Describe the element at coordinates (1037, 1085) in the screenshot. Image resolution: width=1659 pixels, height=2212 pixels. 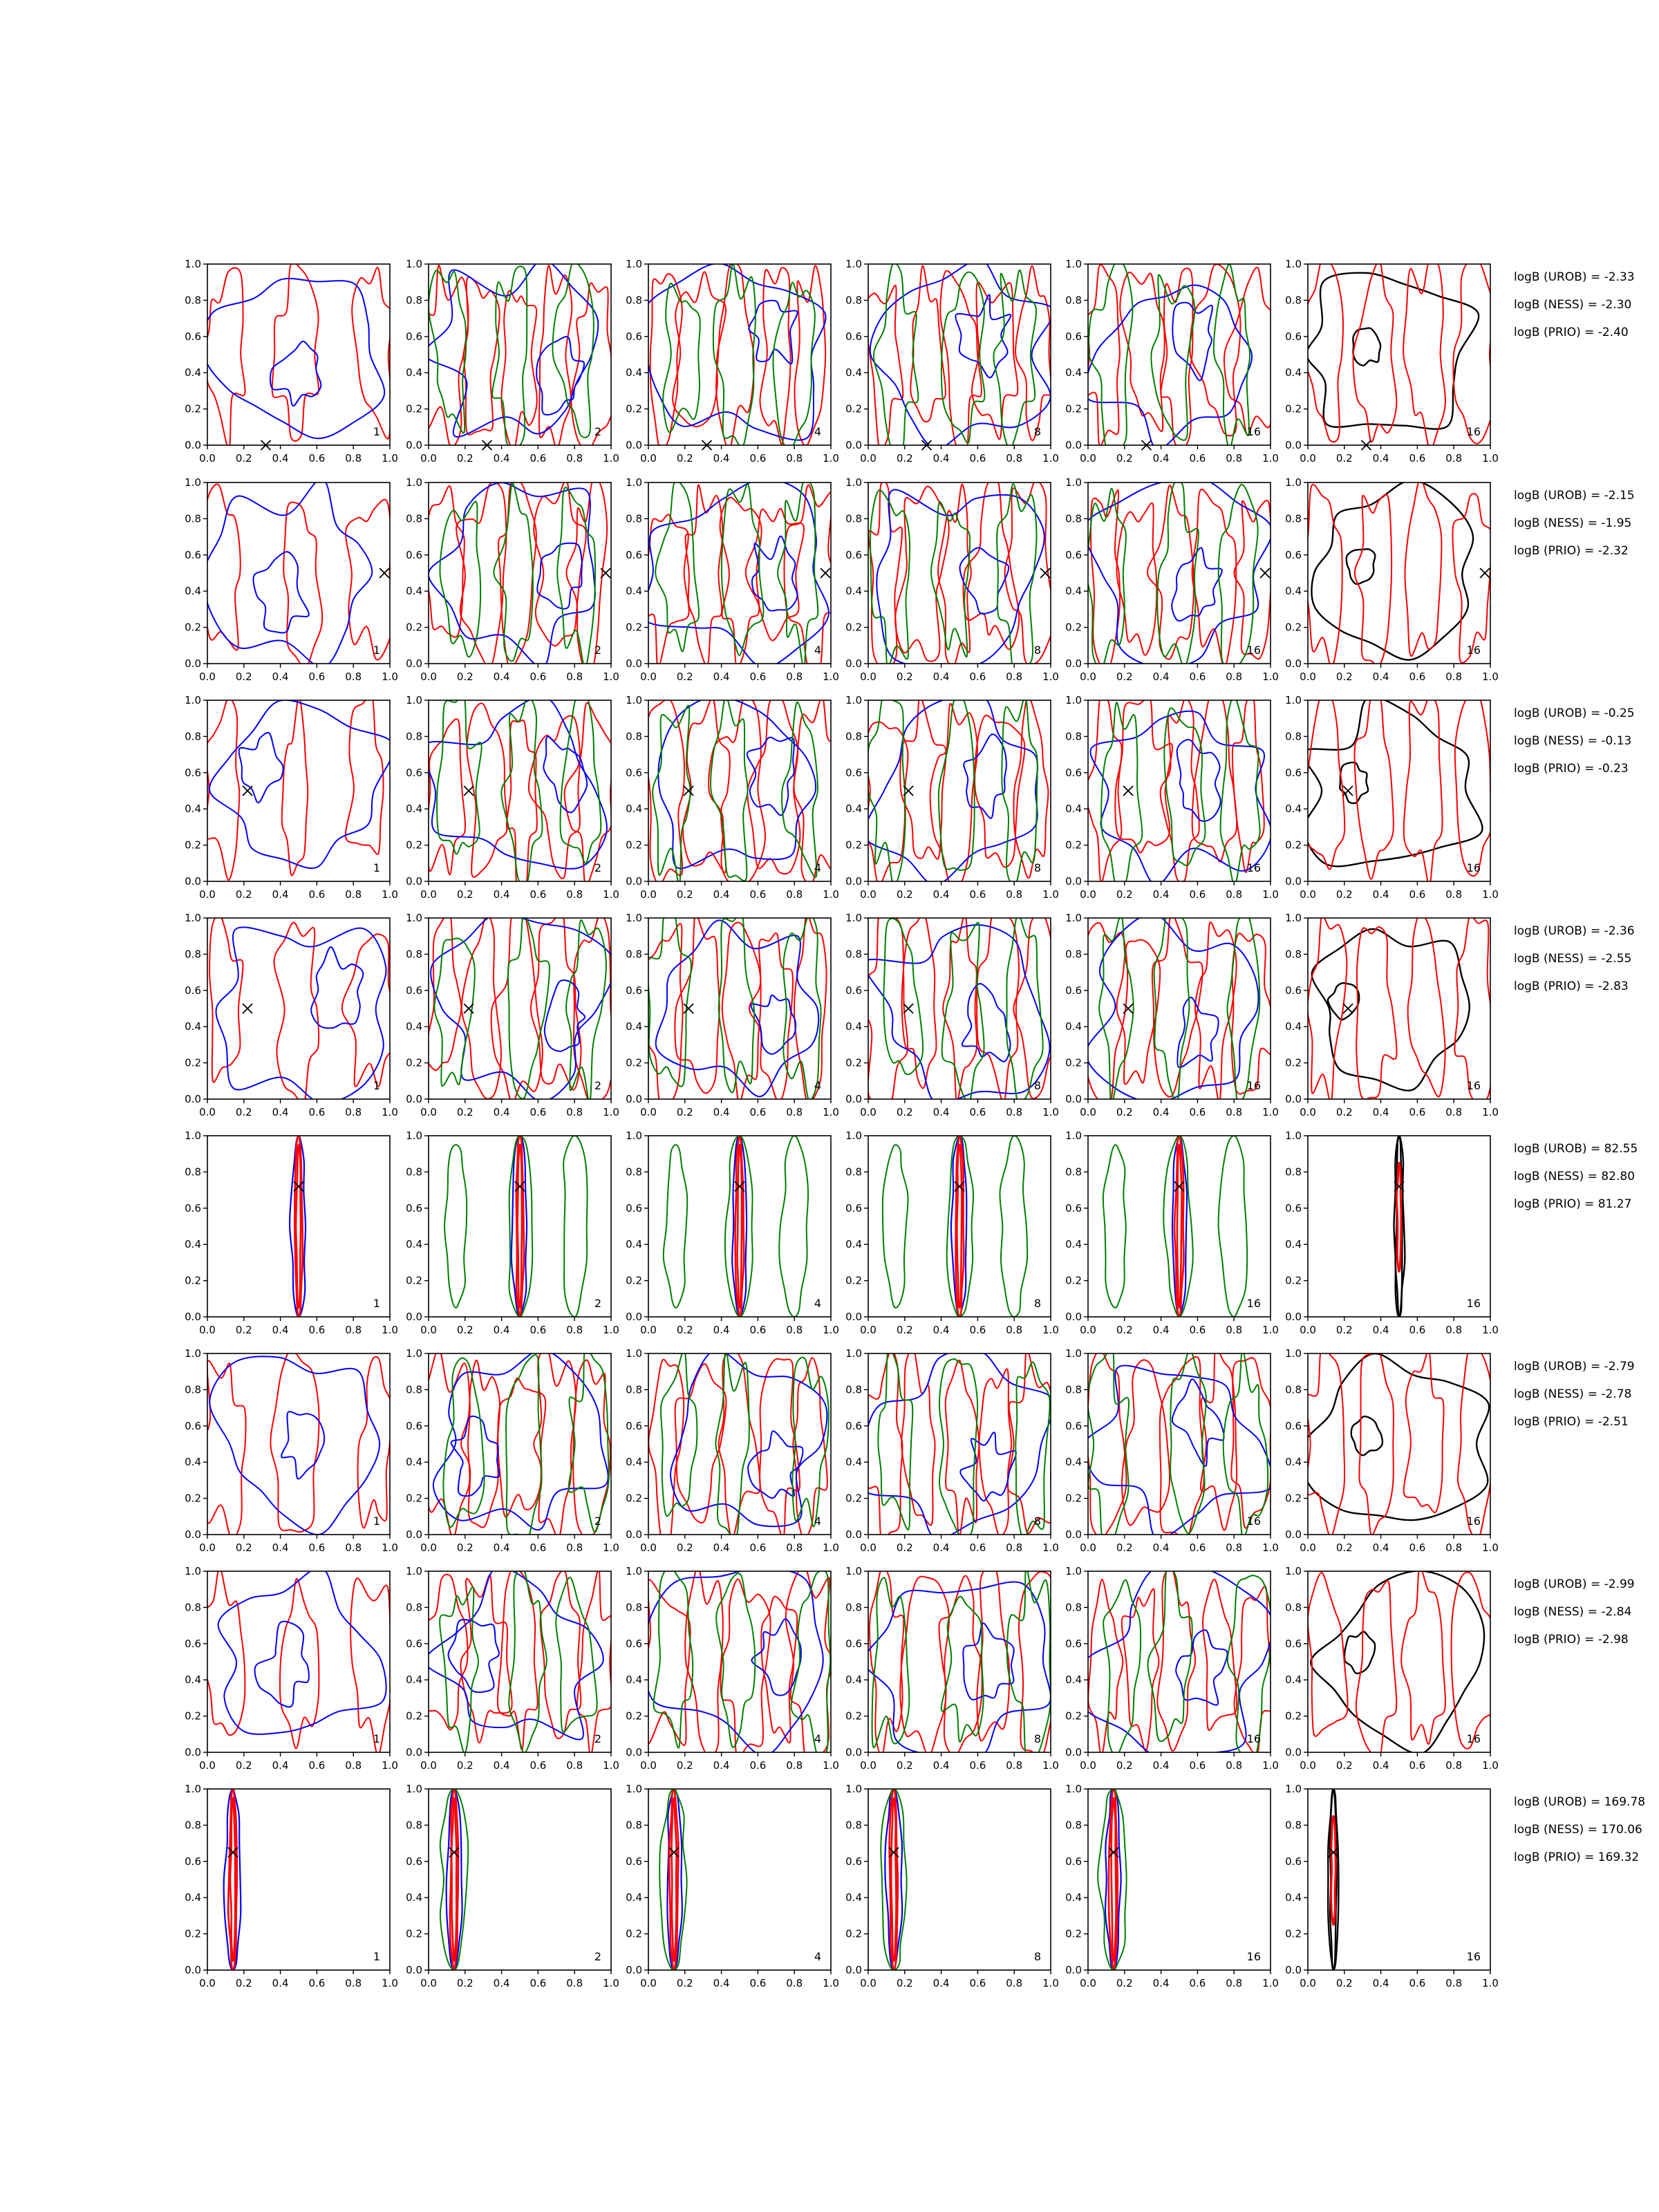
I see `panel-count-label: 8` at that location.